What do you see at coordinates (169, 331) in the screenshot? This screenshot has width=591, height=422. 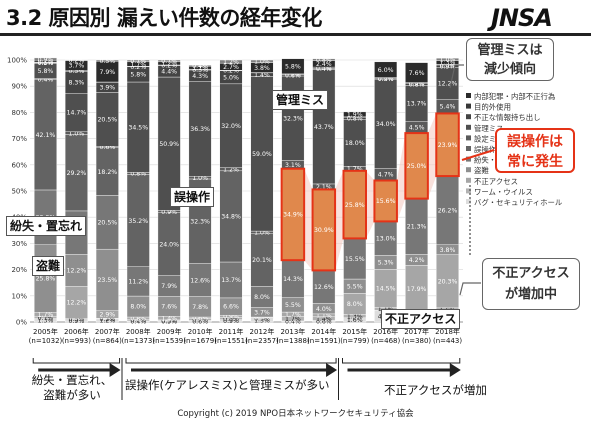 I see `x-category-label: 2009年` at bounding box center [169, 331].